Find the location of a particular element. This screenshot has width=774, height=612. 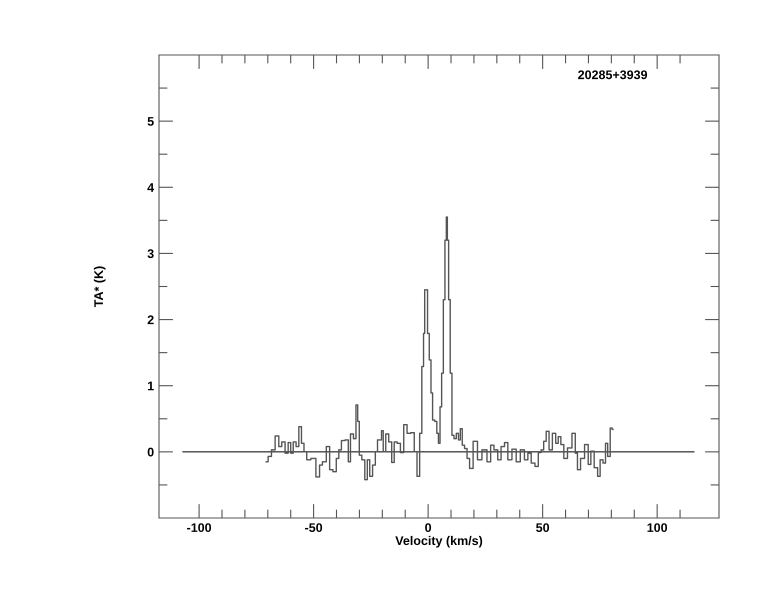

x-axis-title: Velocity (km/s) is located at coordinates (438, 542).